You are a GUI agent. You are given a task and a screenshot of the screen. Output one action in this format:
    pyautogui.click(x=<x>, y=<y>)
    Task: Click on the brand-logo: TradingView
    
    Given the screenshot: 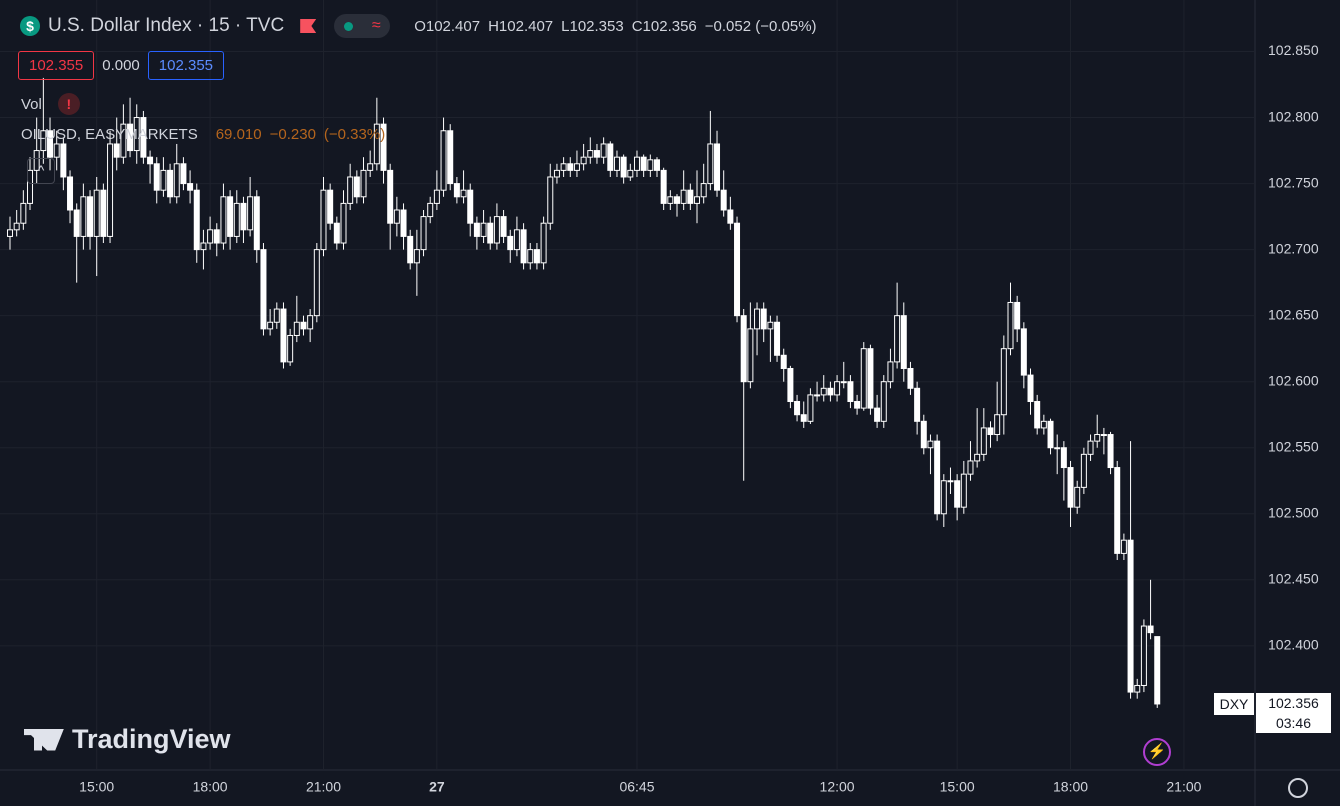 What is the action you would take?
    pyautogui.click(x=127, y=739)
    